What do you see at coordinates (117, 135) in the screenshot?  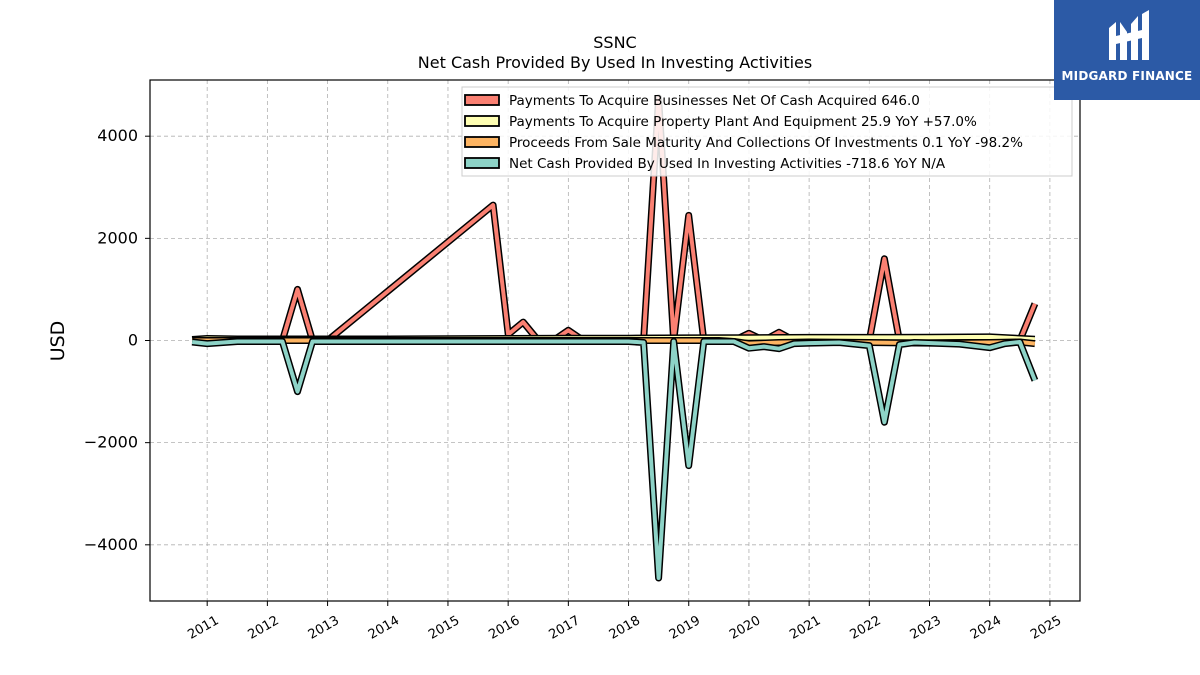 I see `y-tick-label: 4000` at bounding box center [117, 135].